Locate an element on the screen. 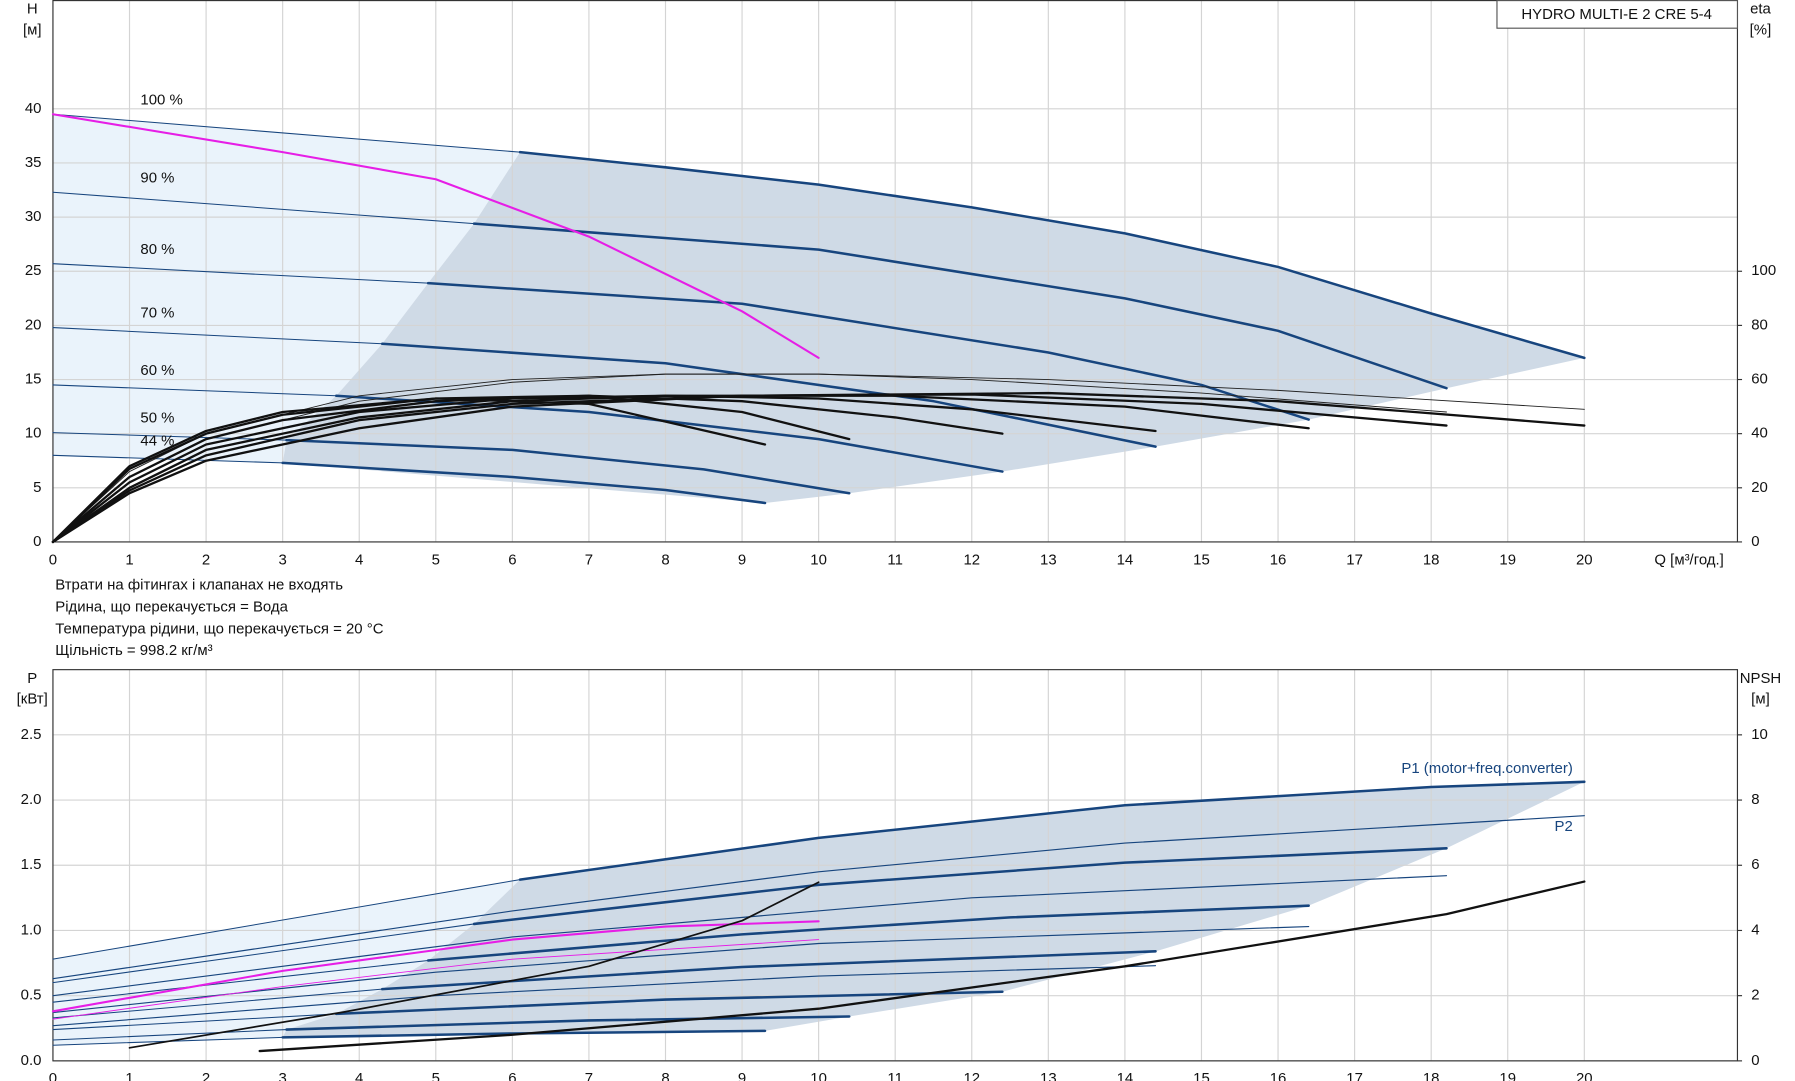  y-tick-label: 5 is located at coordinates (37, 487).